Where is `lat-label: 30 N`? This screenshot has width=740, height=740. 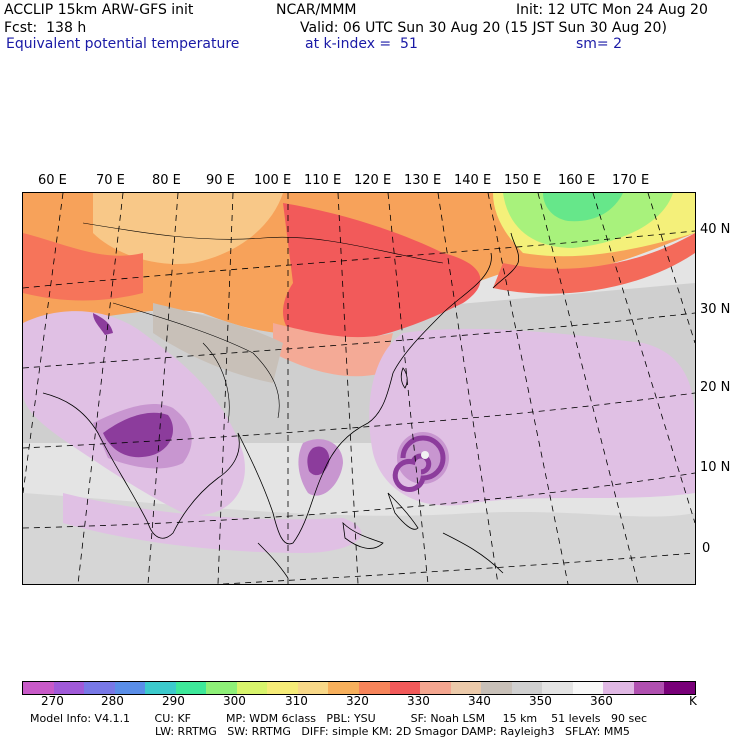 lat-label: 30 N is located at coordinates (715, 309).